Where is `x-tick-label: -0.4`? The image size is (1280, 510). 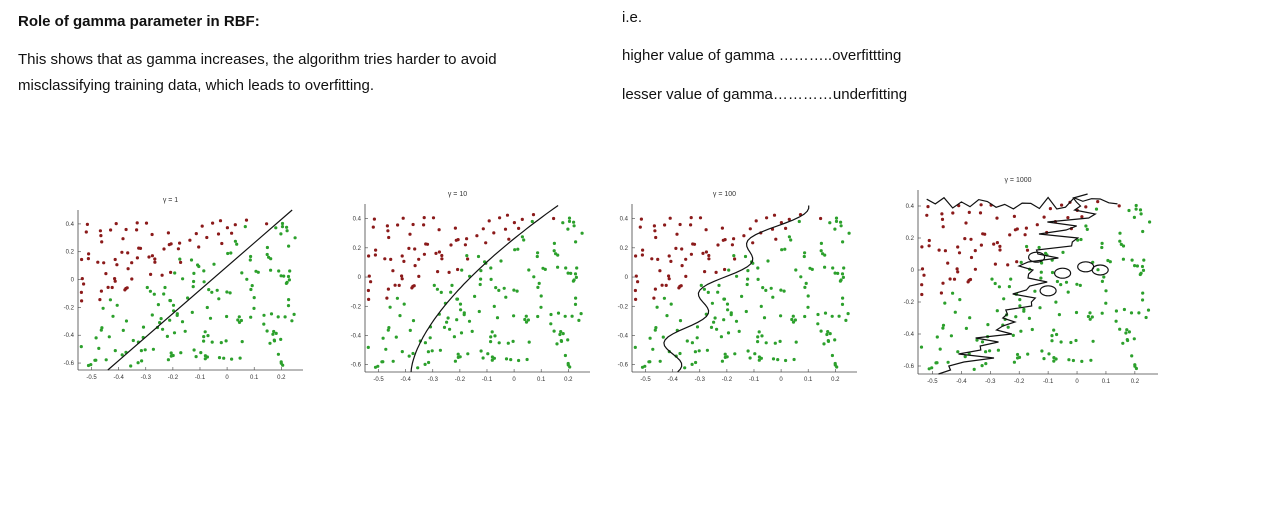 x-tick-label: -0.4 is located at coordinates (405, 380).